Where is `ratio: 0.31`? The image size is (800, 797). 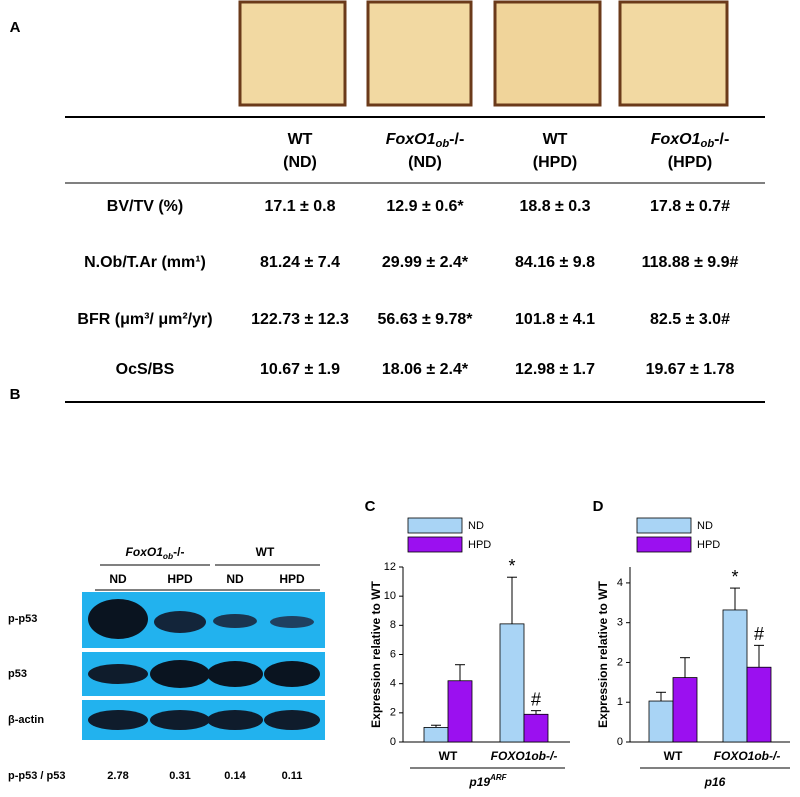
ratio: 0.31 is located at coordinates (179, 776).